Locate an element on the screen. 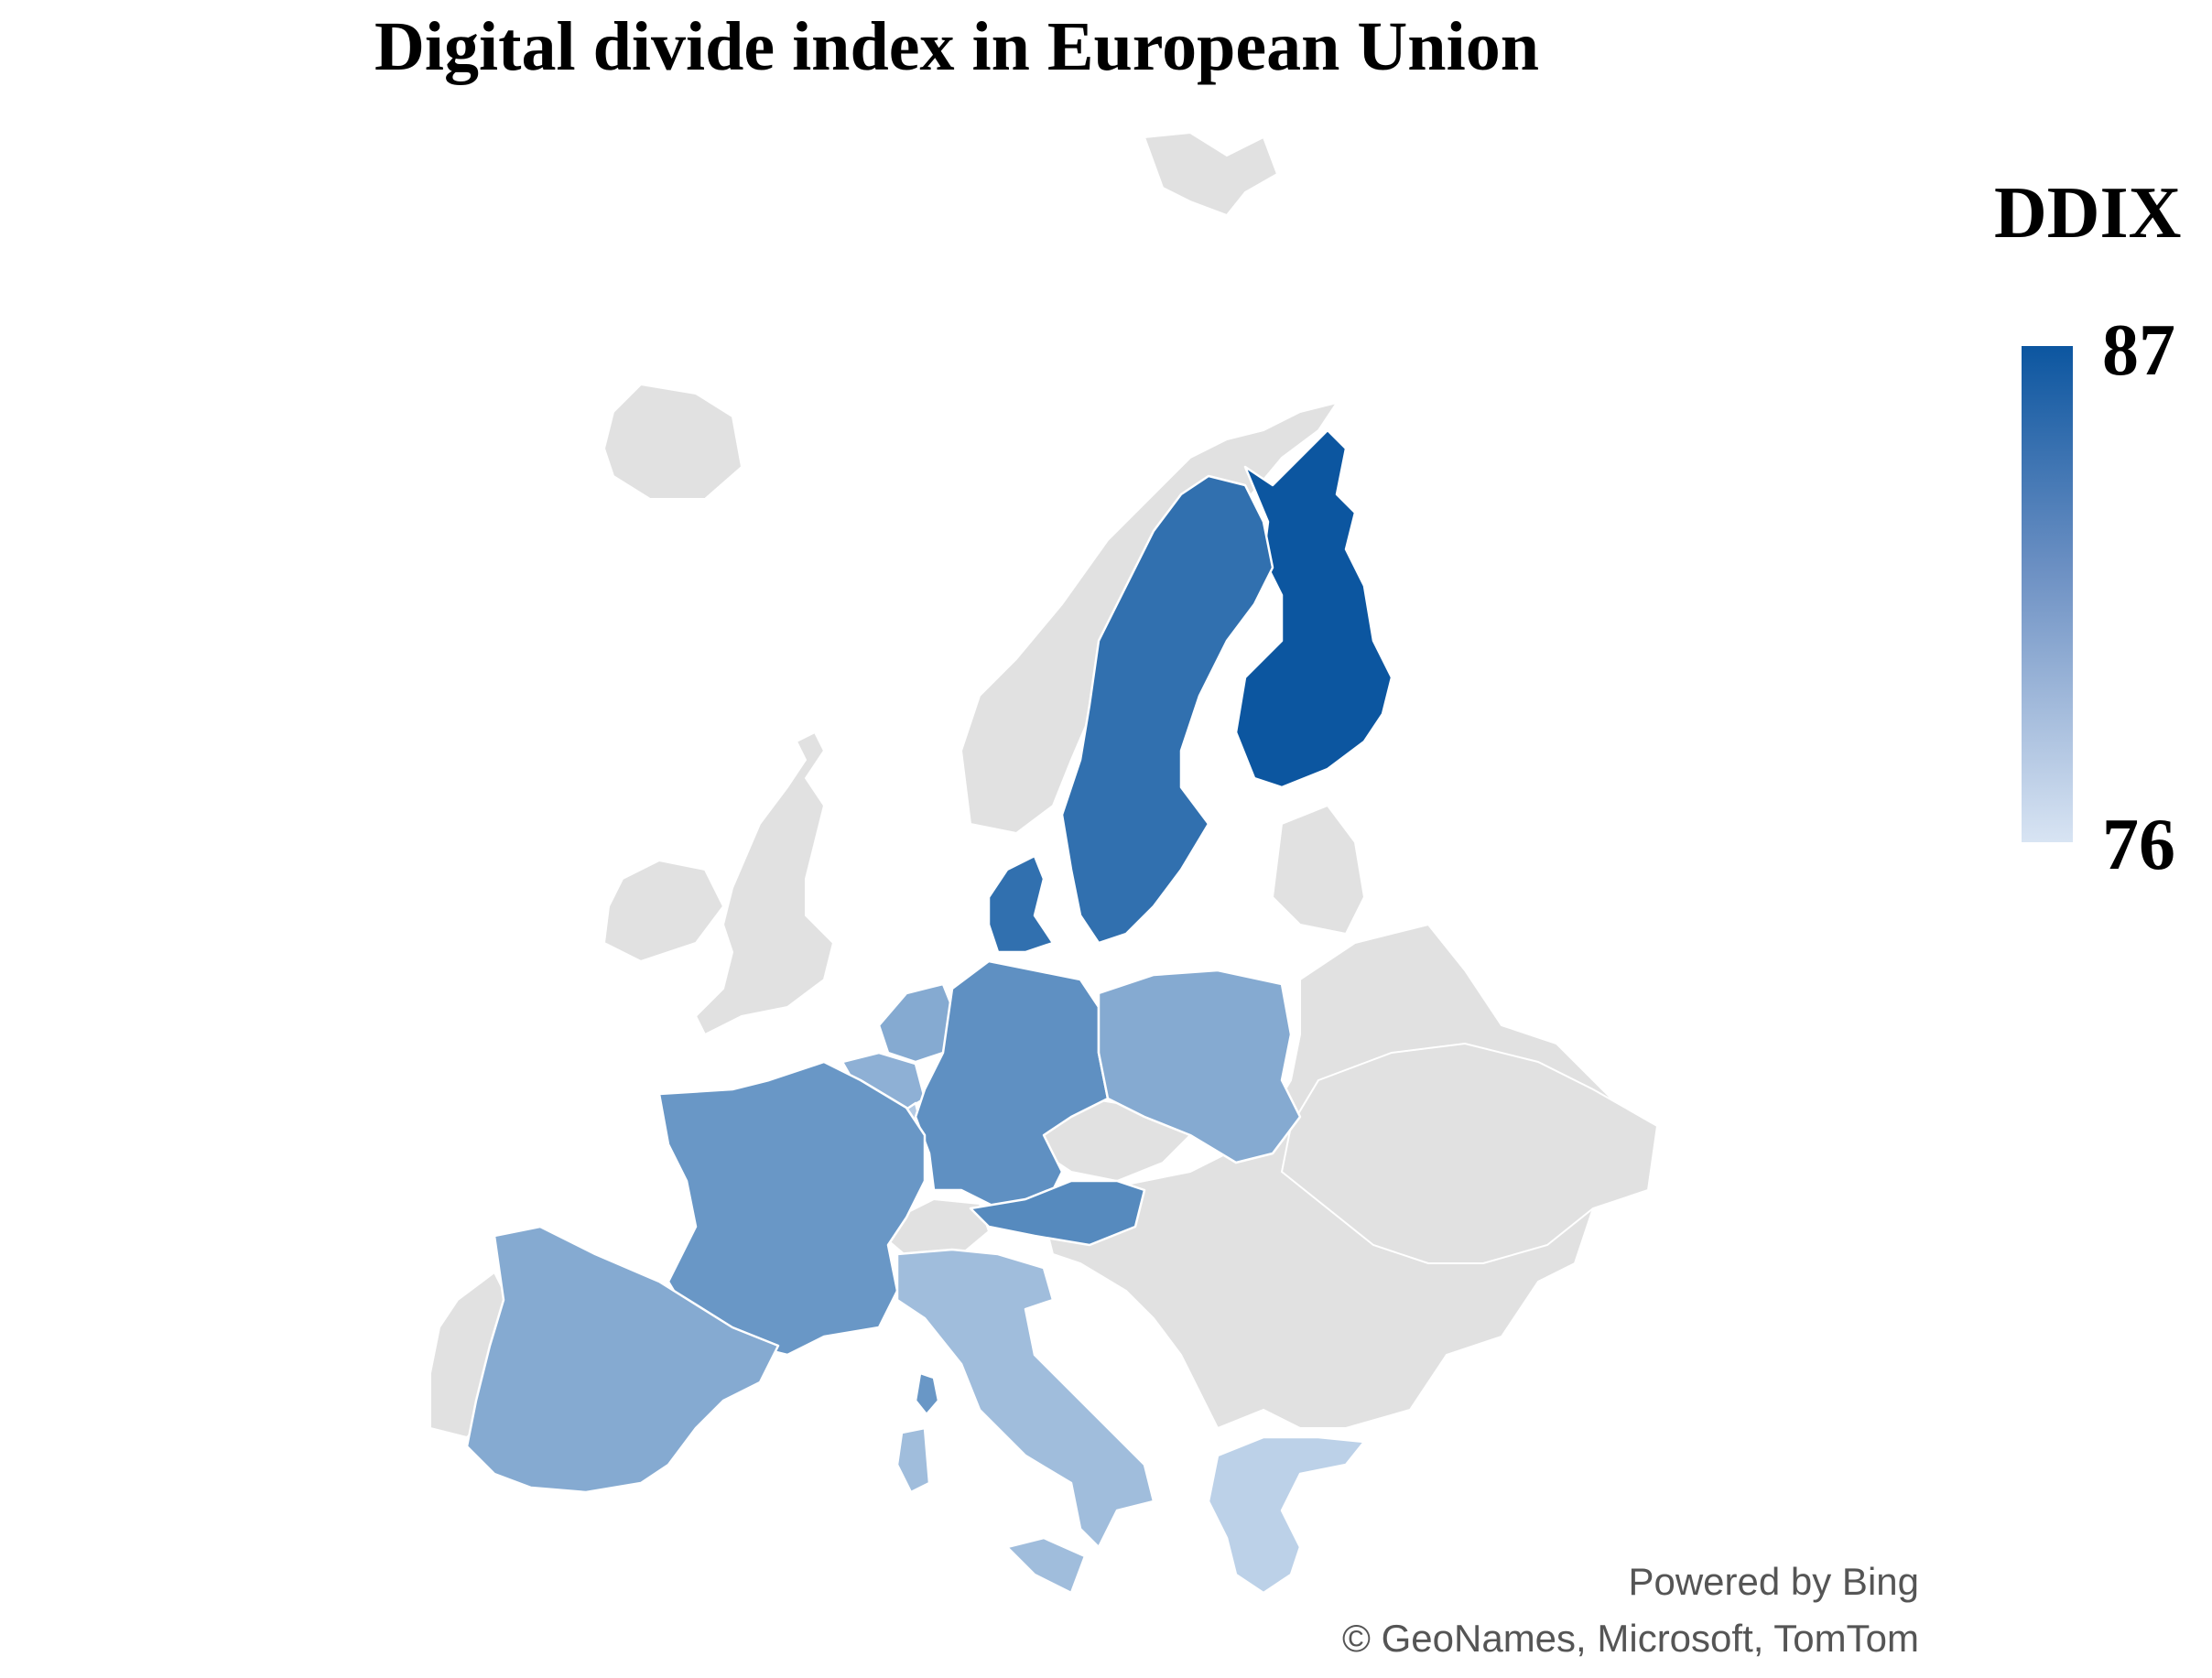  region-austria is located at coordinates (1058, 1213).